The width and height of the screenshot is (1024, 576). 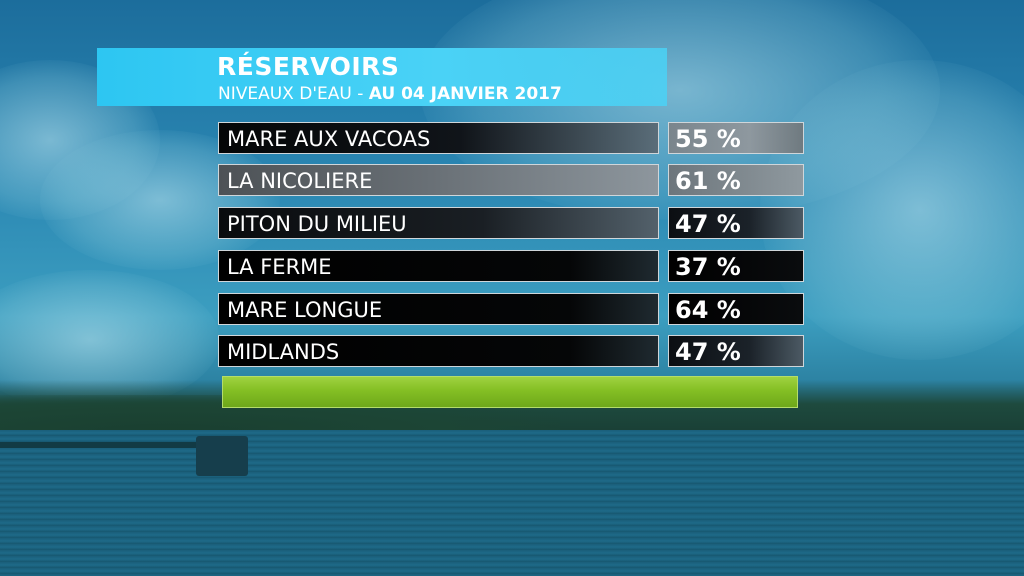 I want to click on reservoir-row: LA NICOLIERE 61 %, so click(x=511, y=180).